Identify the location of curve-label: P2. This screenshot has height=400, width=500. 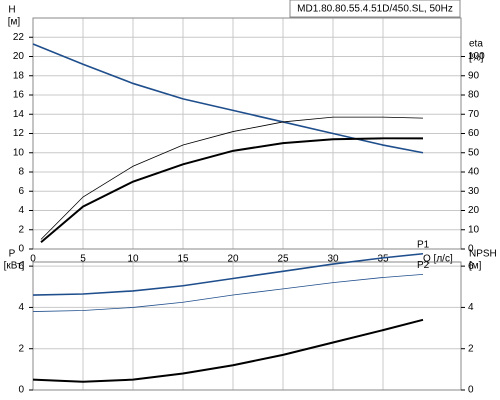
(423, 265).